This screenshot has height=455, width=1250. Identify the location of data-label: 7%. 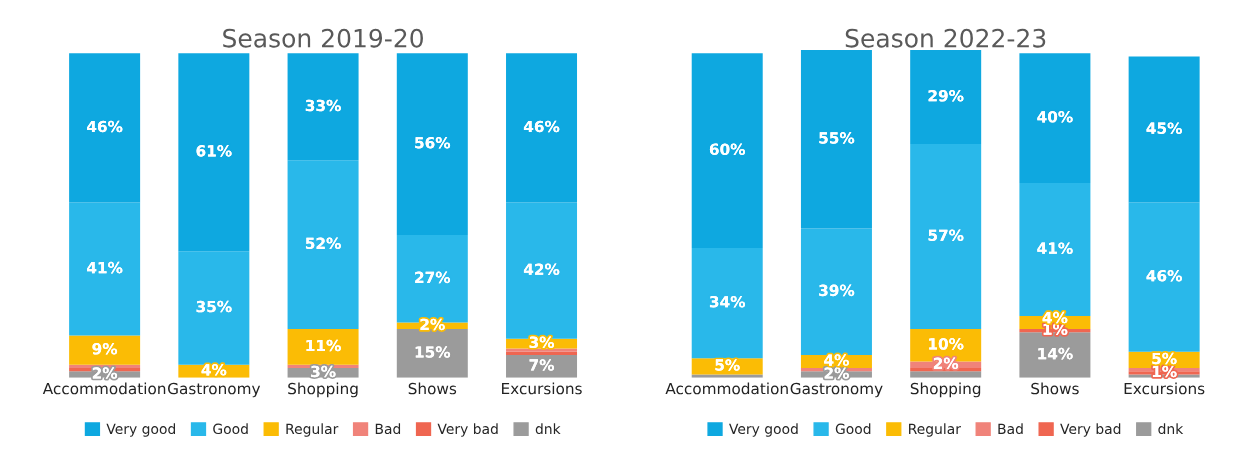
(542, 365).